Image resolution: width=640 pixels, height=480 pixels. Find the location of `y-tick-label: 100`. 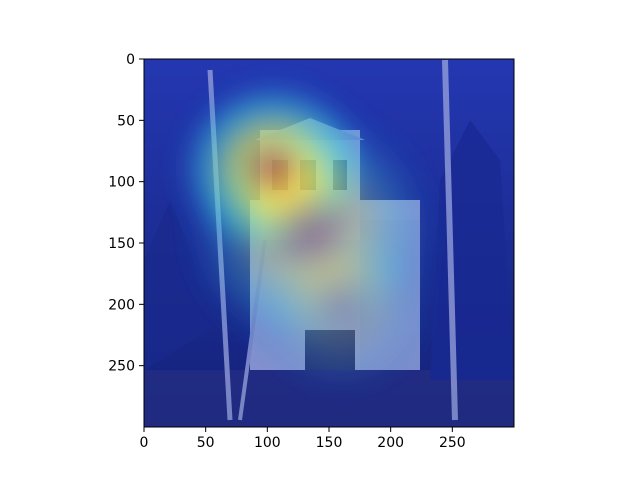

y-tick-label: 100 is located at coordinates (121, 183).